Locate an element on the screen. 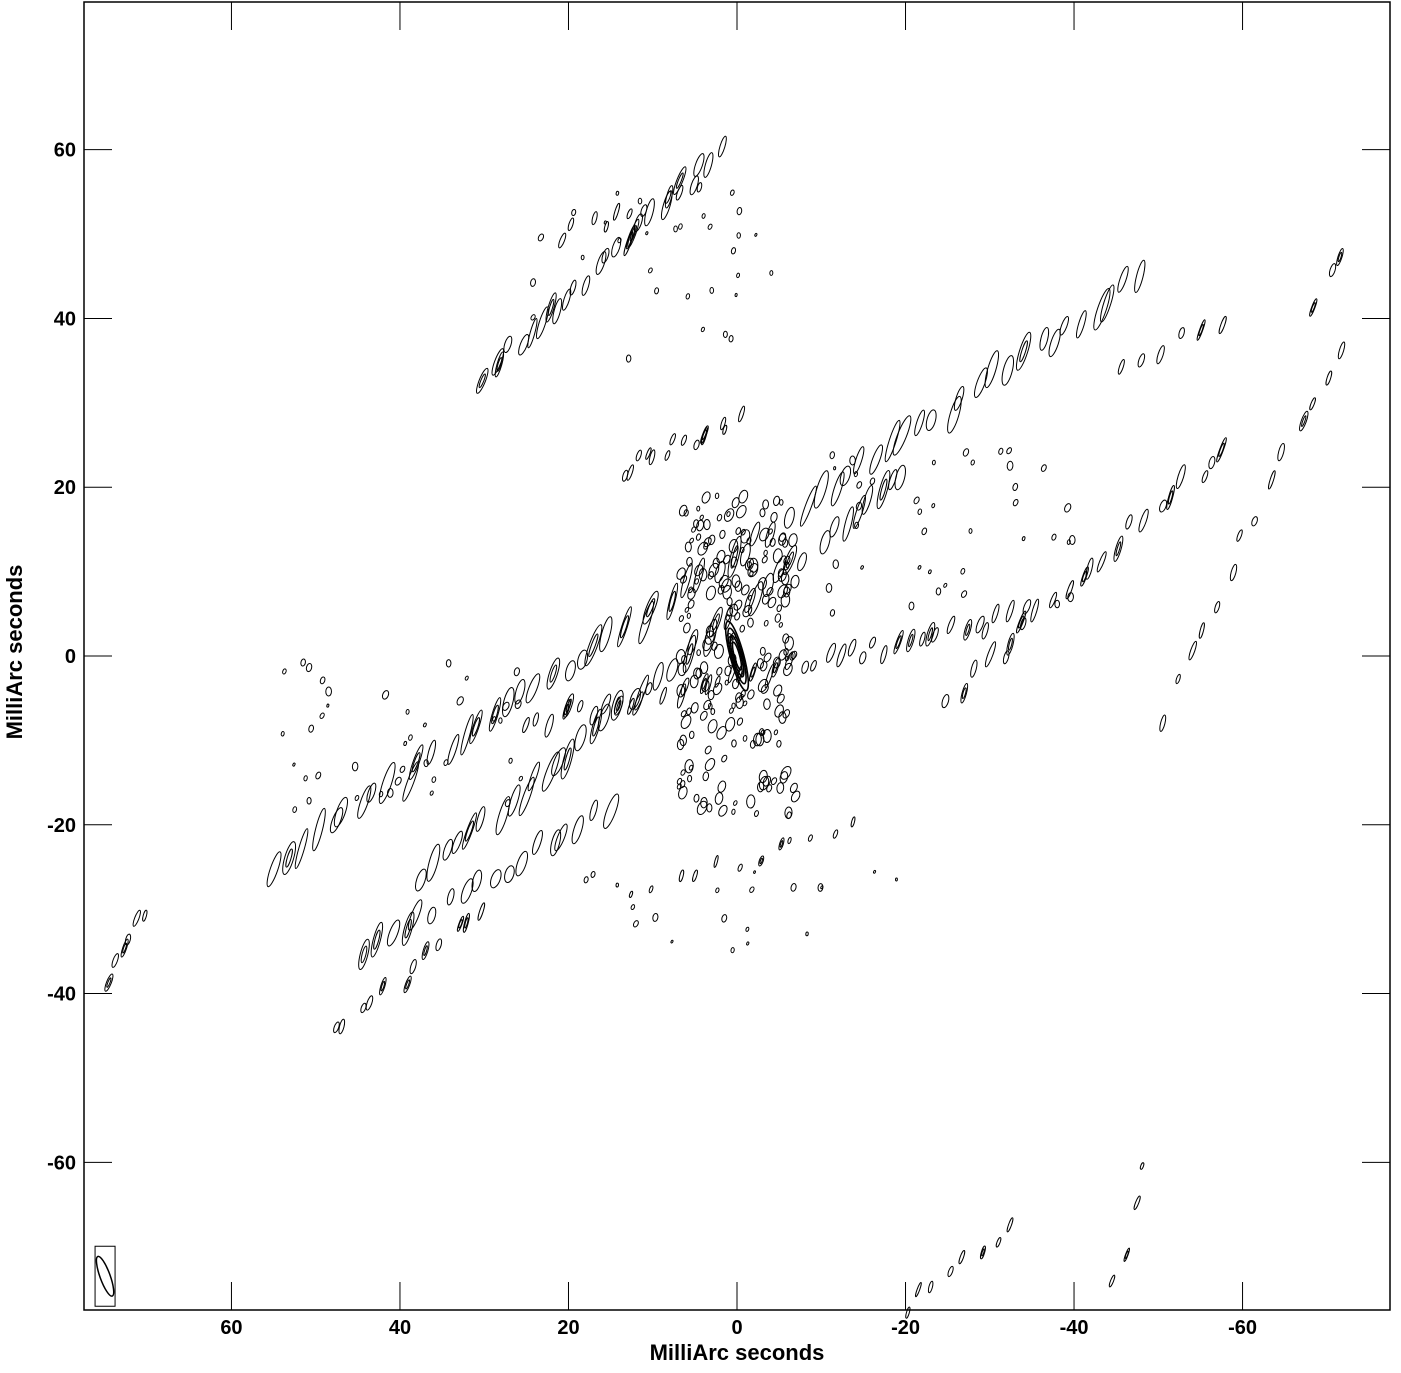 Image resolution: width=1401 pixels, height=1373 pixels. x-tick-label: 40 is located at coordinates (400, 1328).